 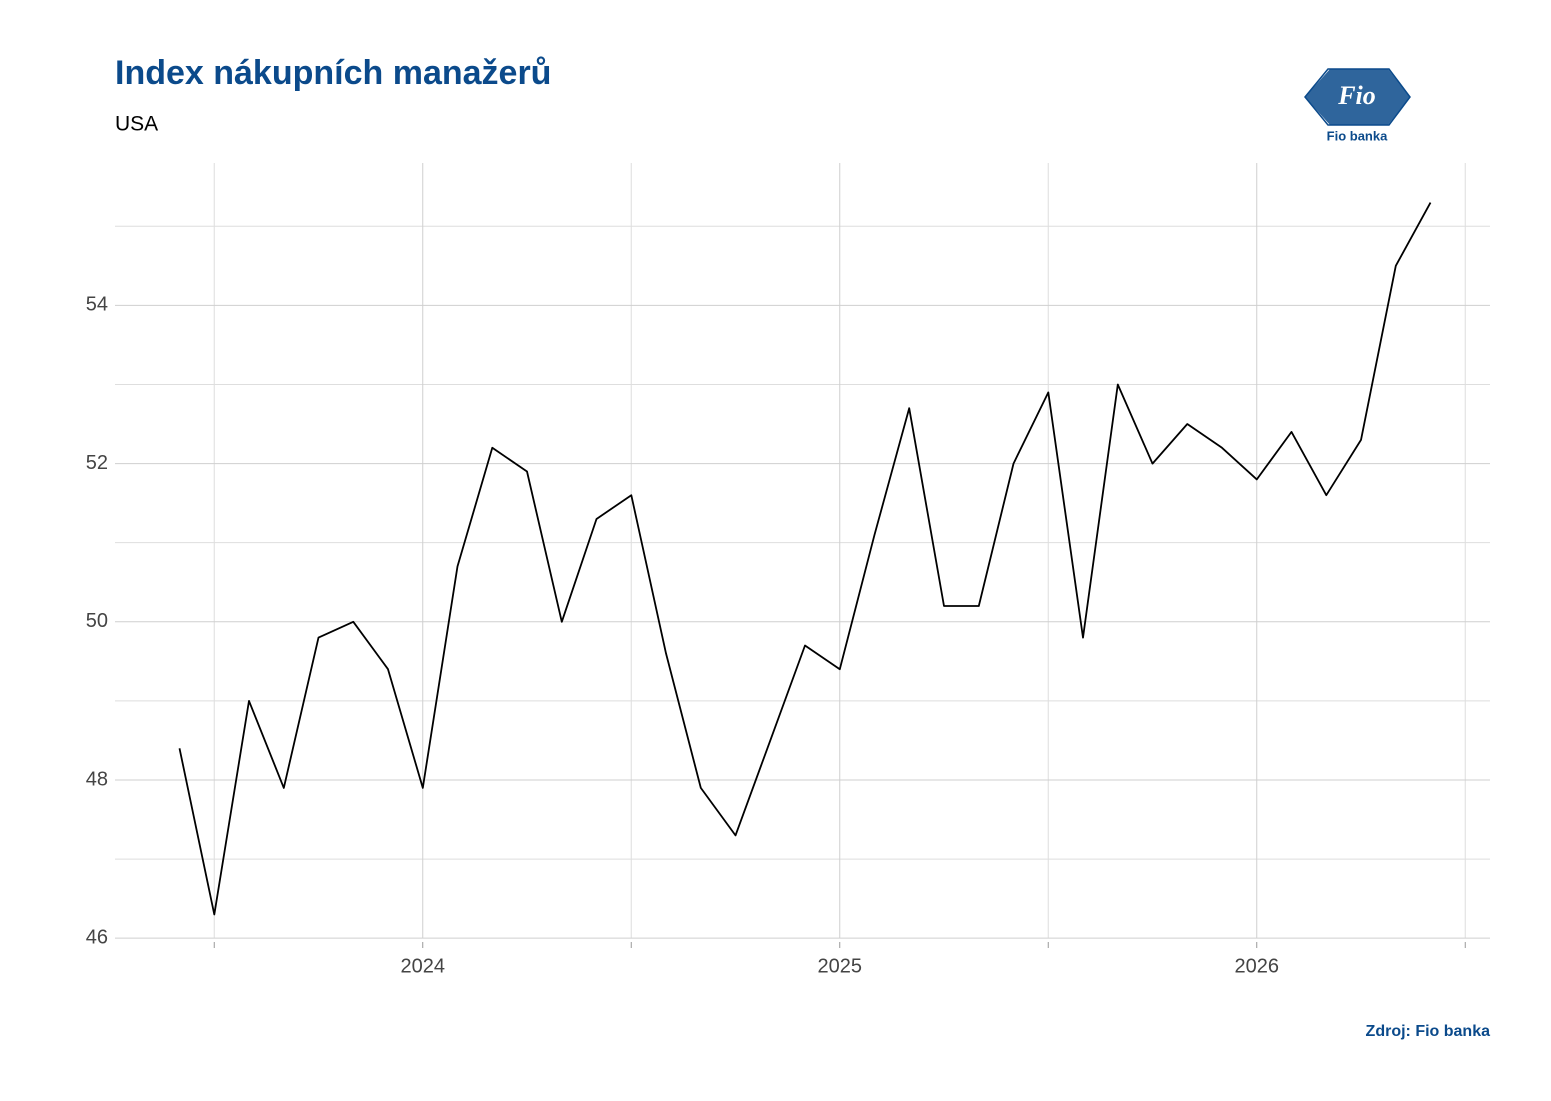 I want to click on y-tick-label: 52, so click(x=97, y=463).